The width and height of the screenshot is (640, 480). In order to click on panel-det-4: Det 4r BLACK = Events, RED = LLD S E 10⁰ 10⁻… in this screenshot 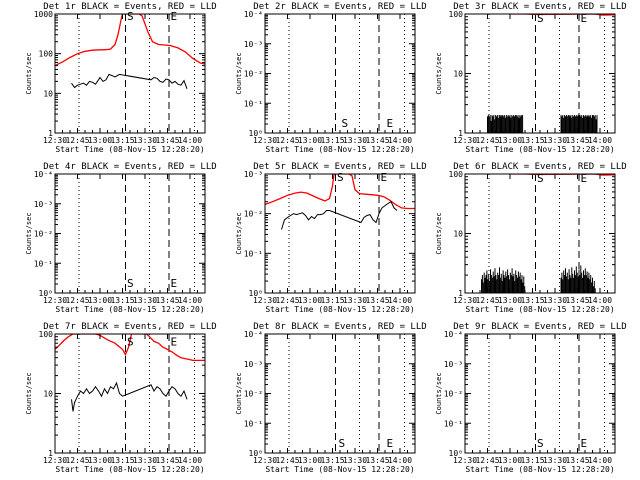, I will do `click(121, 238)`.